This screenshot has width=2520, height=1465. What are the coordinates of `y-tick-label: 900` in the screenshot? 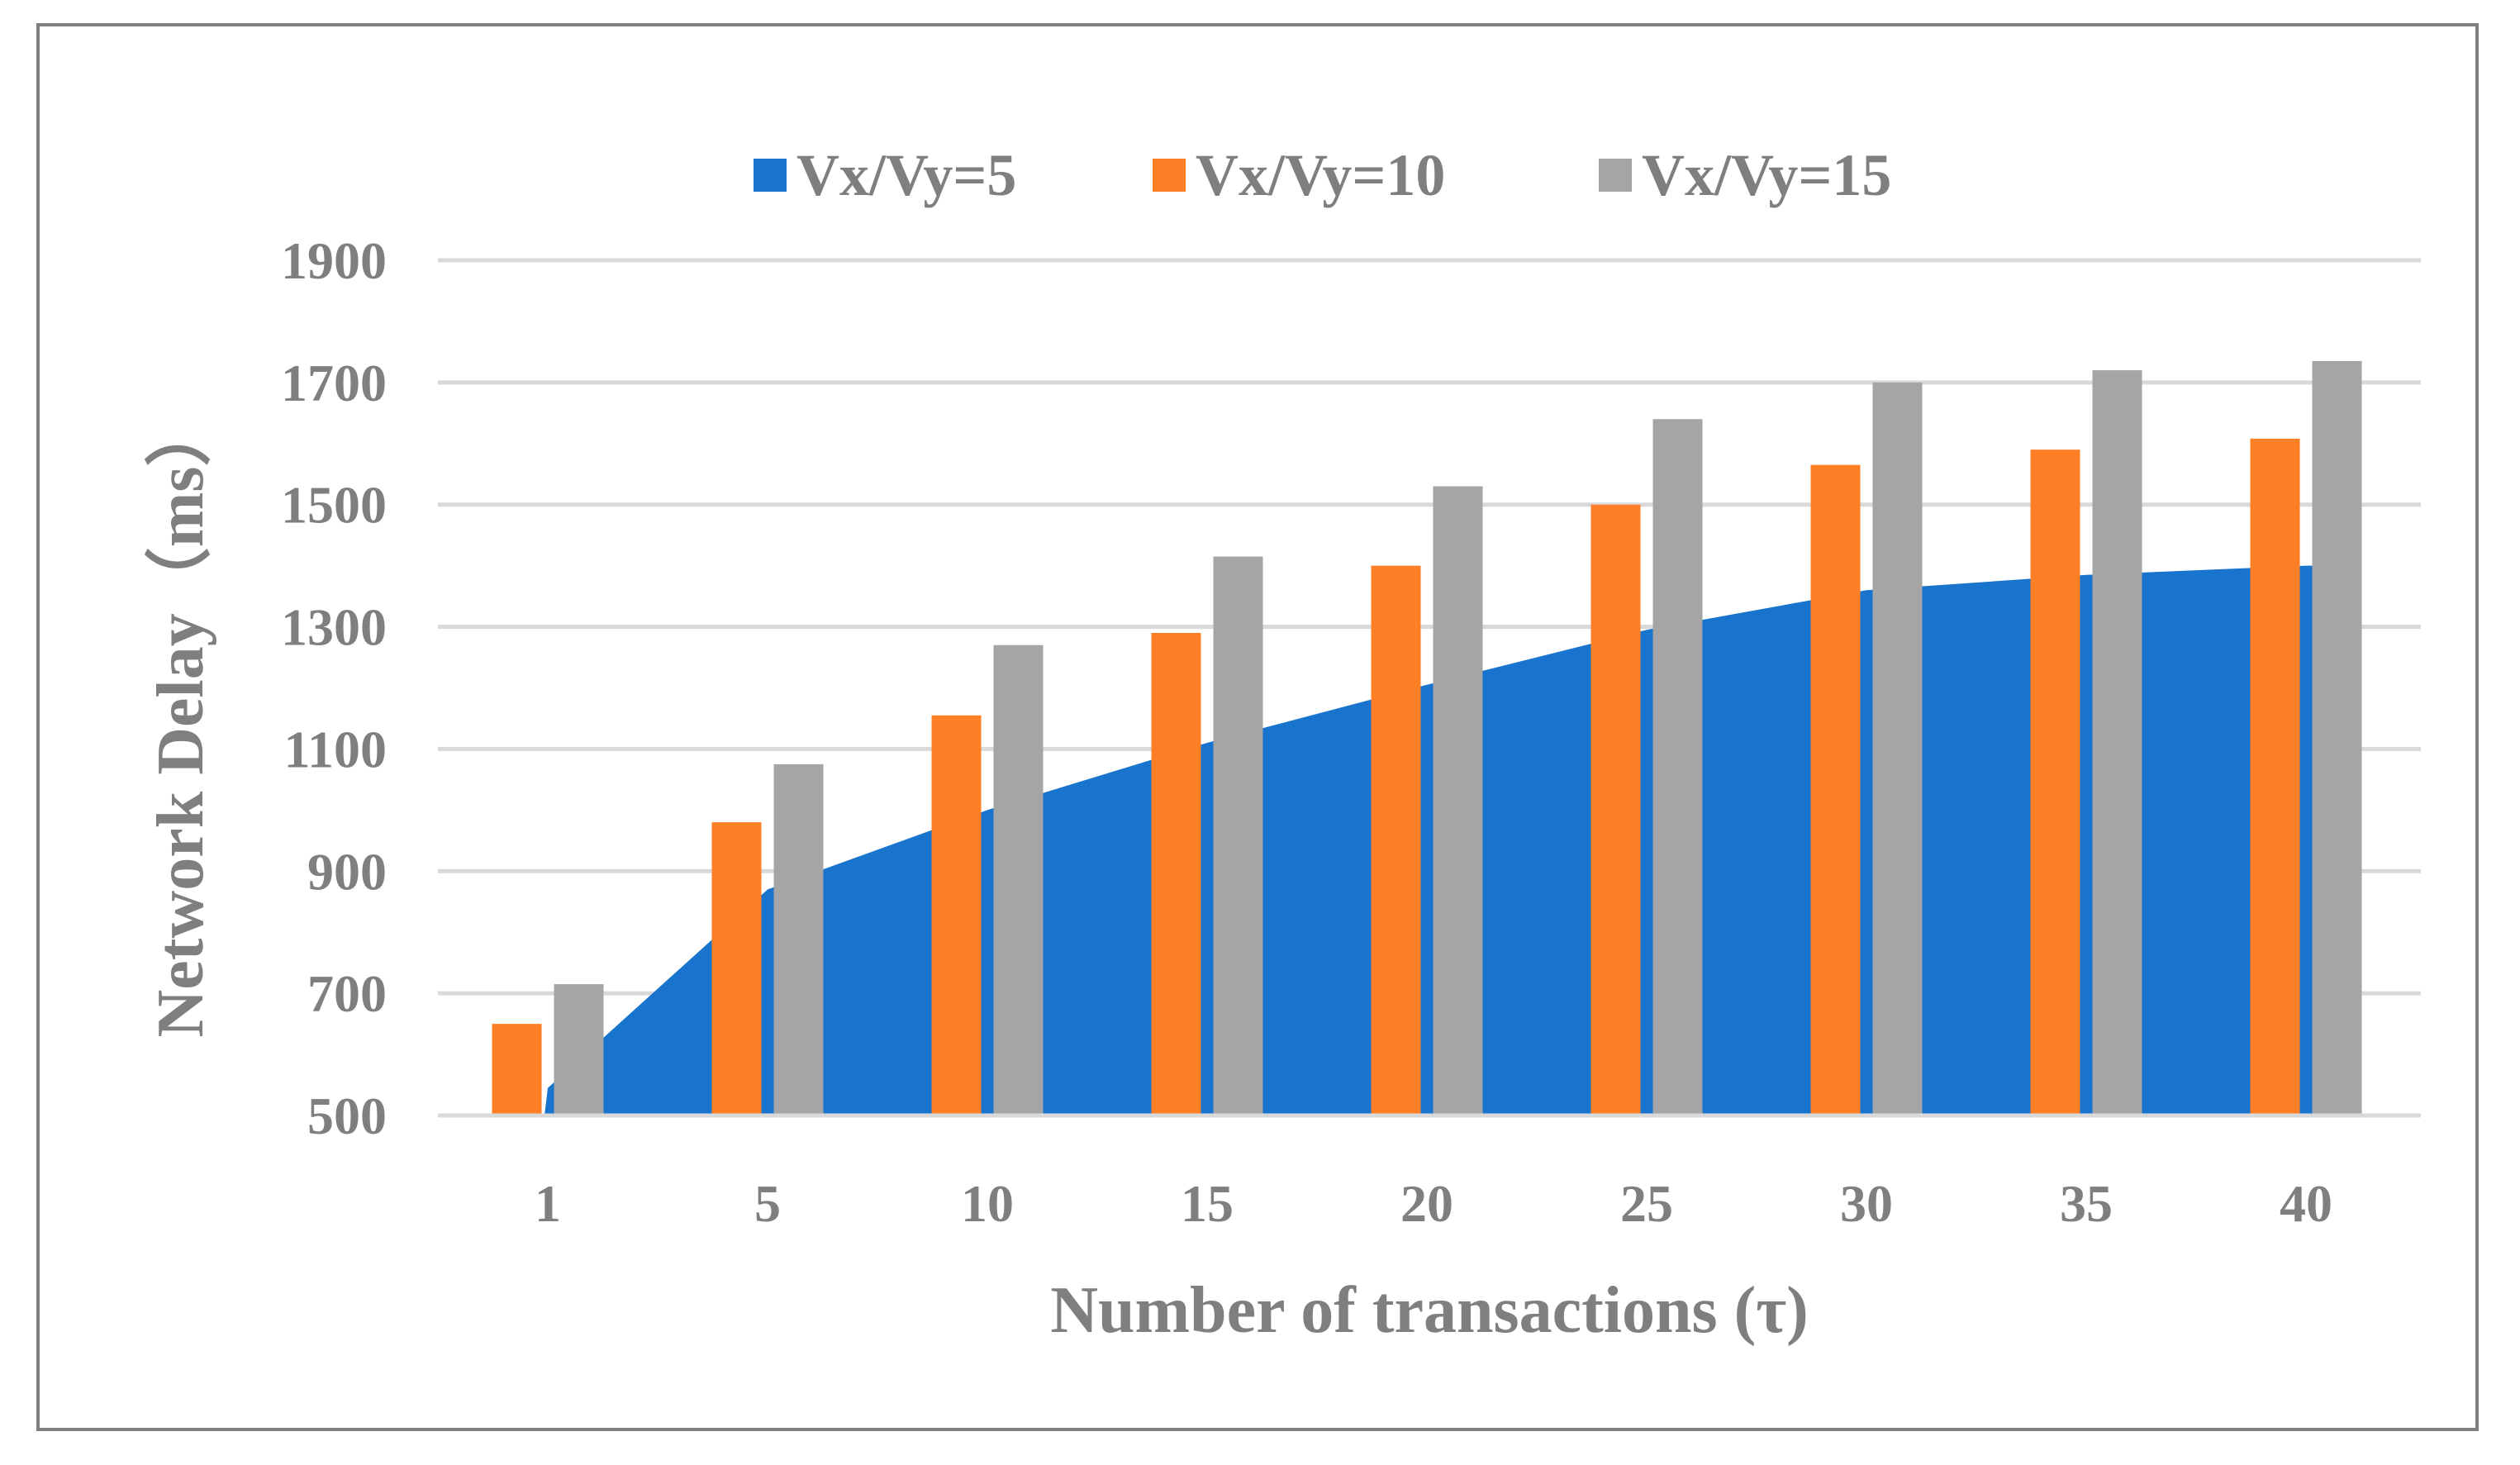 It's located at (347, 872).